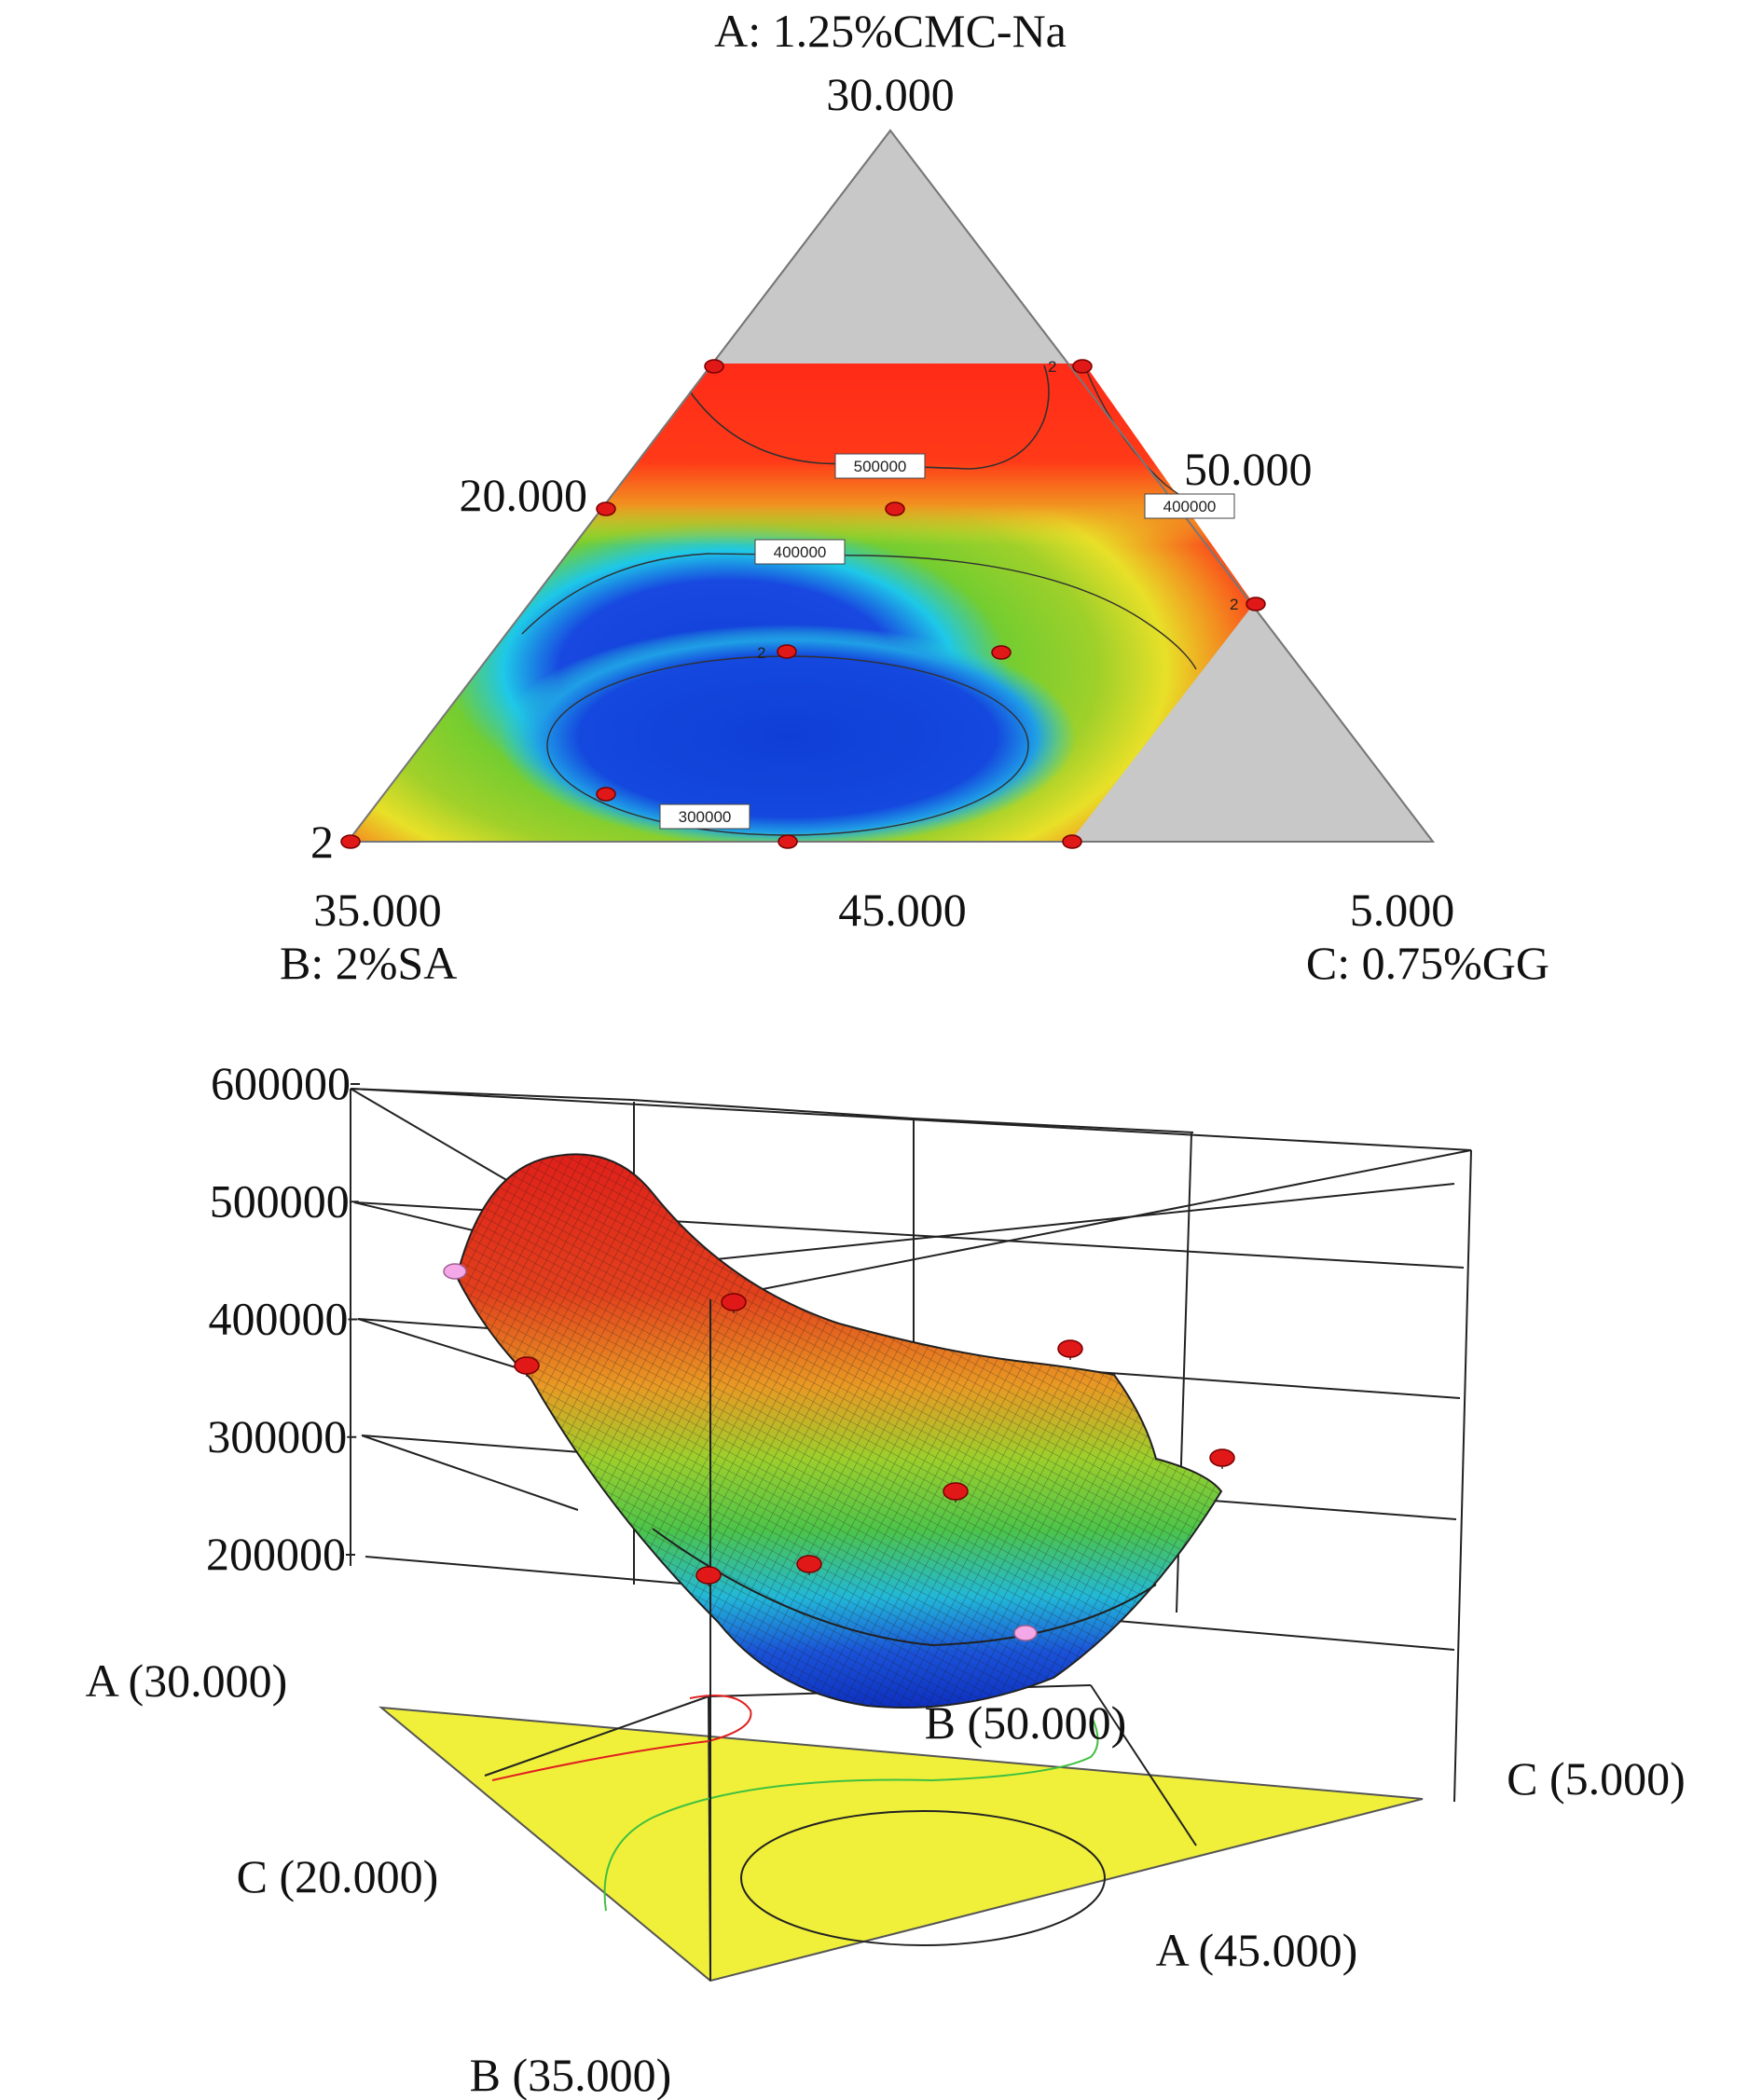  What do you see at coordinates (281, 1083) in the screenshot?
I see `z-axis-tick-label: 600000` at bounding box center [281, 1083].